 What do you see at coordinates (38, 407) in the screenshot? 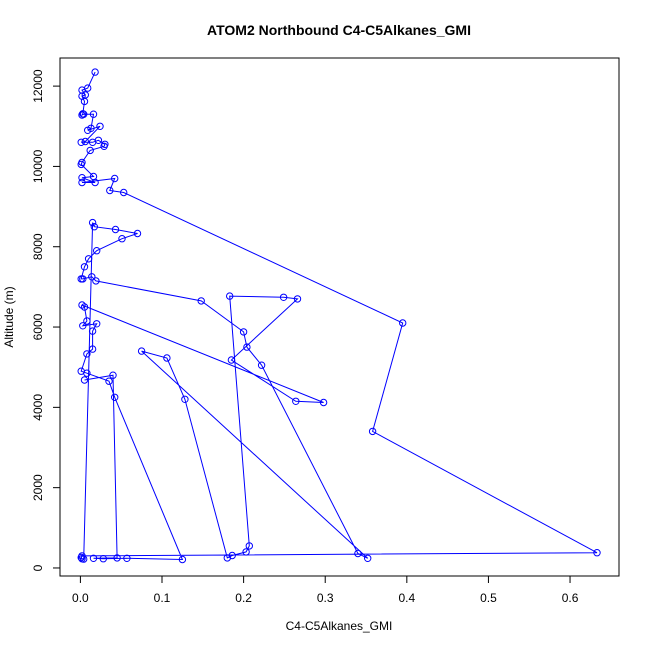
I see `y-tick-label: 4000` at bounding box center [38, 407].